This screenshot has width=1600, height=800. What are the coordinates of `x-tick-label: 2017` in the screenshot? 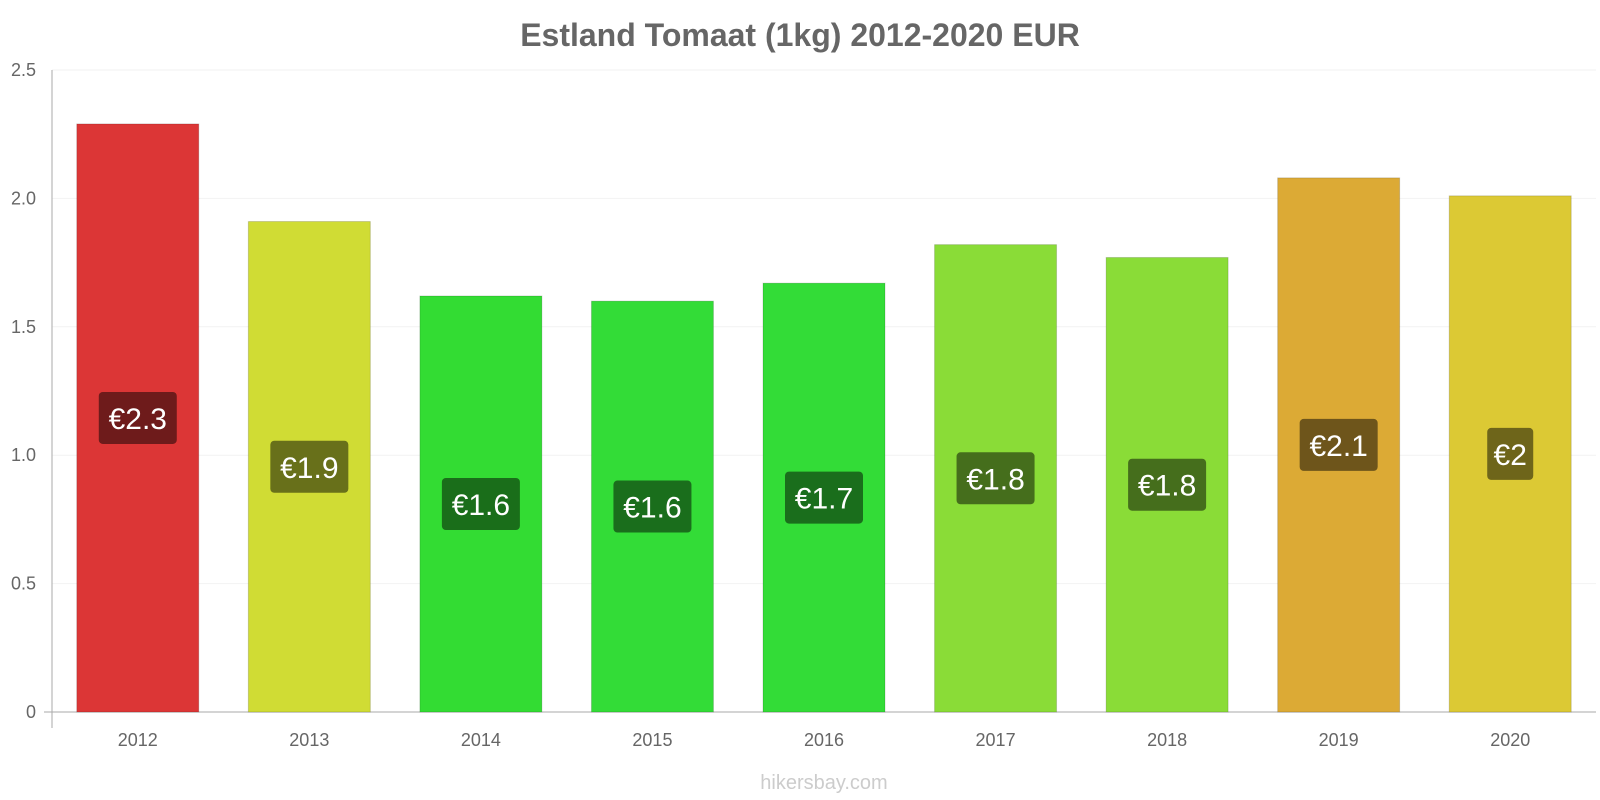 It's located at (996, 740).